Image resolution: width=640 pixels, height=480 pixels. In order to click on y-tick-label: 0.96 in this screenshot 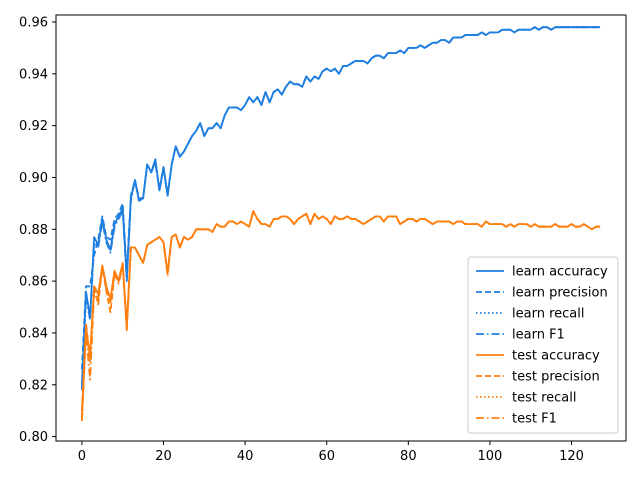, I will do `click(33, 22)`.